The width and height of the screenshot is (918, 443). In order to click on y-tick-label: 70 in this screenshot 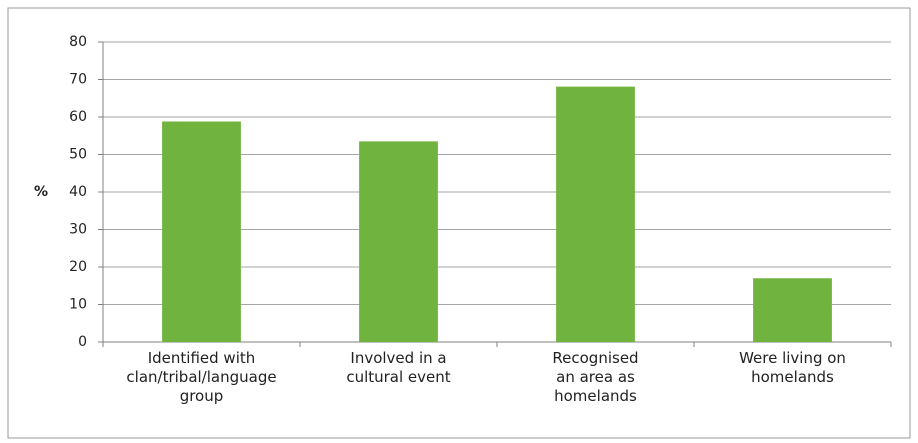, I will do `click(78, 80)`.